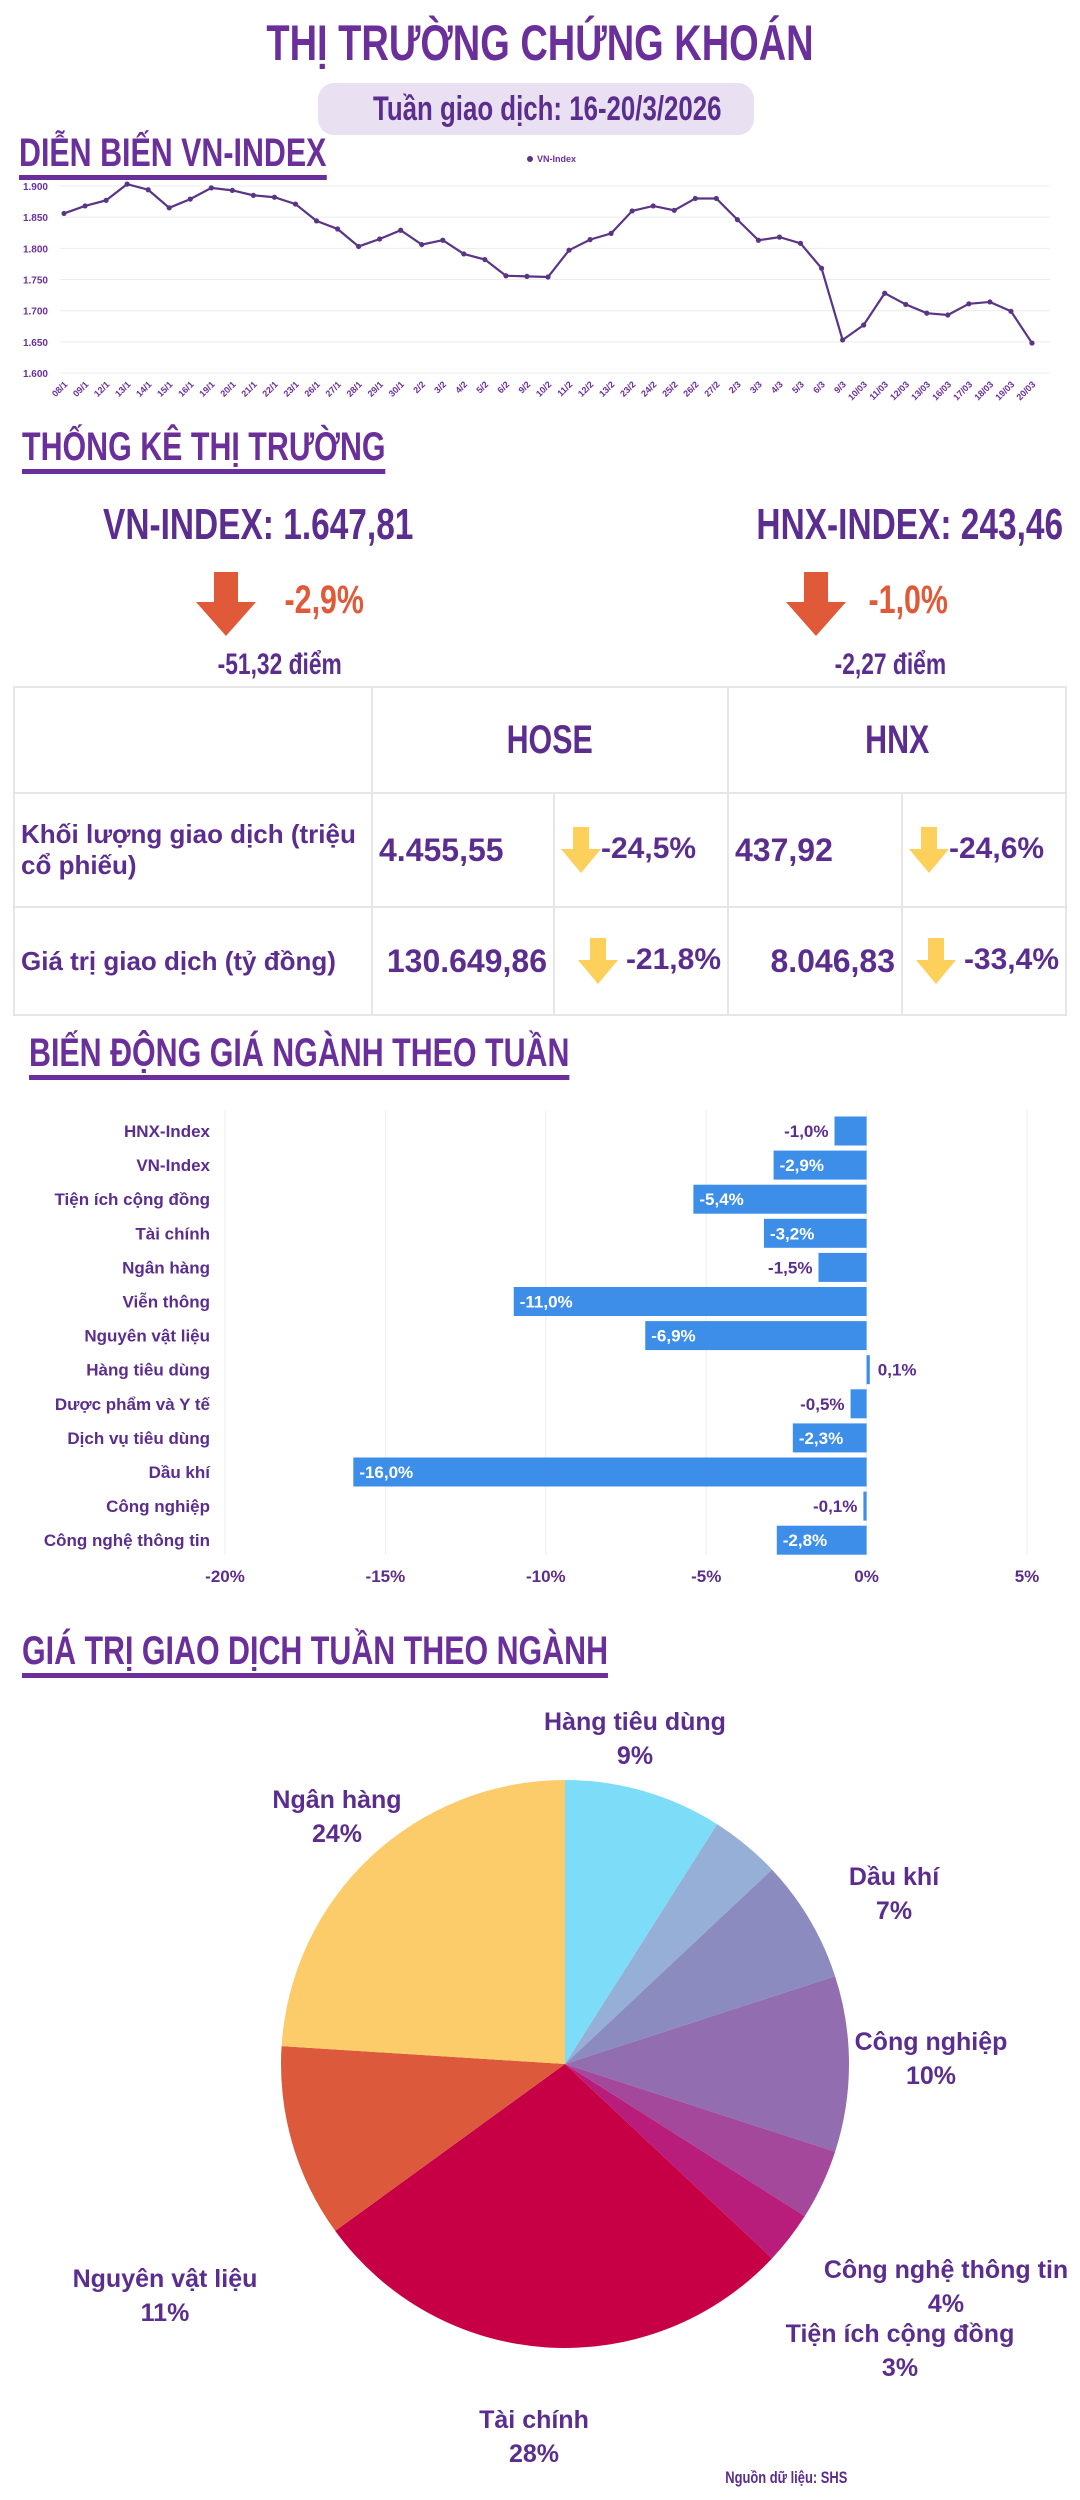 This screenshot has height=2500, width=1080. Describe the element at coordinates (269, 388) in the screenshot. I see `x-tick-label: 22/1` at that location.